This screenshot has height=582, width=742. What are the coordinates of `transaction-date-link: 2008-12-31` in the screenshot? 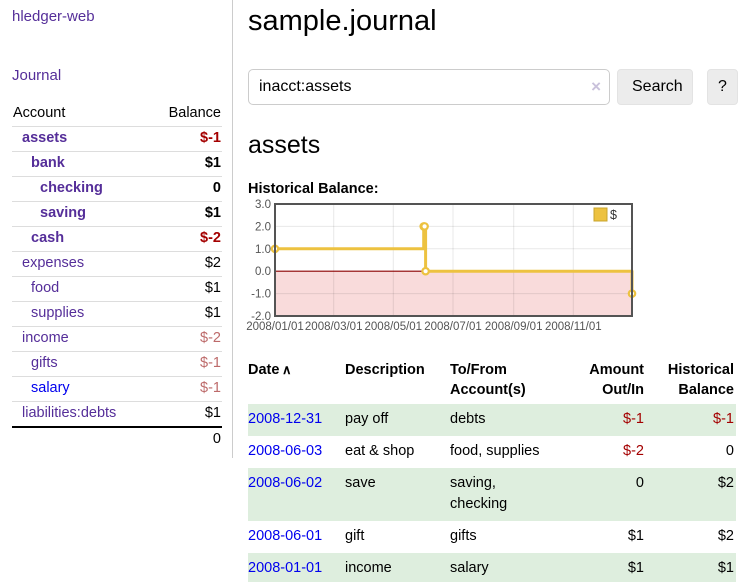 It's located at (285, 419).